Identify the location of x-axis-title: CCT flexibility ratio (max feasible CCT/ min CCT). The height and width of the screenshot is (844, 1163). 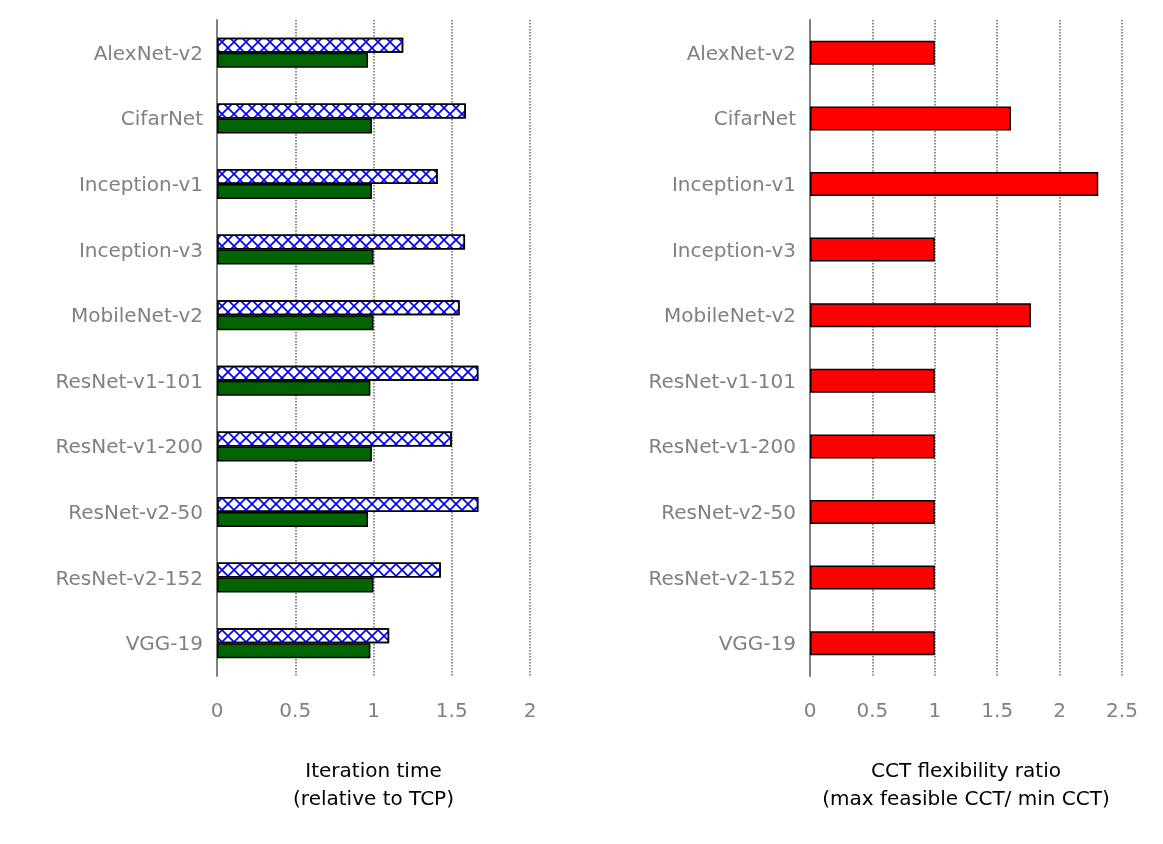
(966, 784).